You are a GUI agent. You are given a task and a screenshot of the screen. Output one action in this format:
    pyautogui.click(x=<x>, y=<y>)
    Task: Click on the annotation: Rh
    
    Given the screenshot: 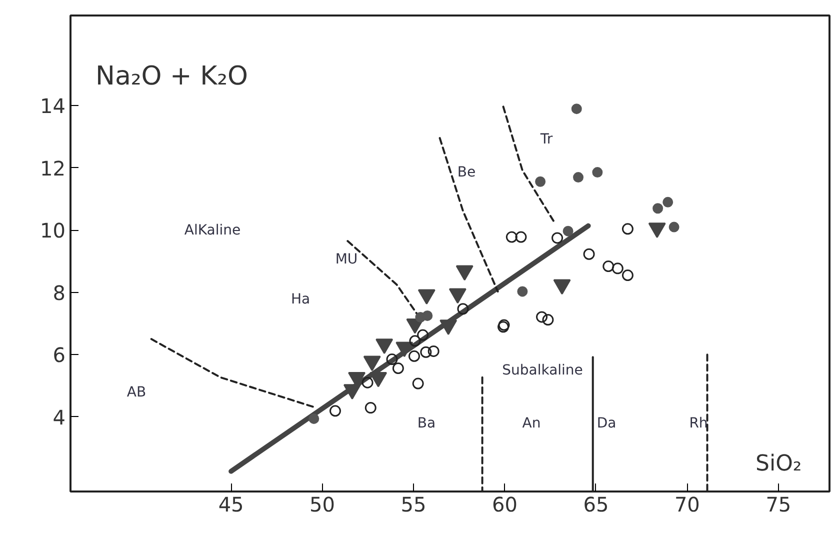 What is the action you would take?
    pyautogui.click(x=698, y=424)
    